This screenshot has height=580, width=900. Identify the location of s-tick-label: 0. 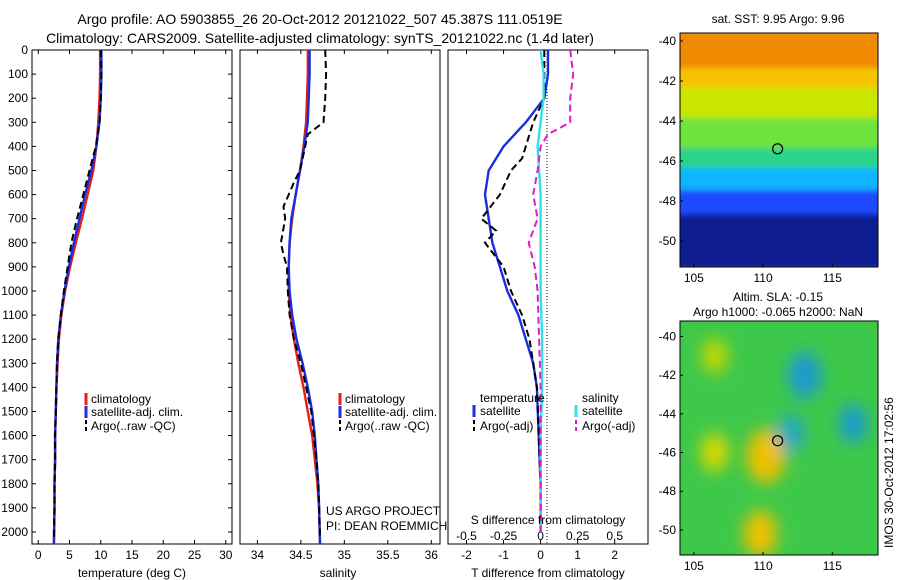
(540, 536).